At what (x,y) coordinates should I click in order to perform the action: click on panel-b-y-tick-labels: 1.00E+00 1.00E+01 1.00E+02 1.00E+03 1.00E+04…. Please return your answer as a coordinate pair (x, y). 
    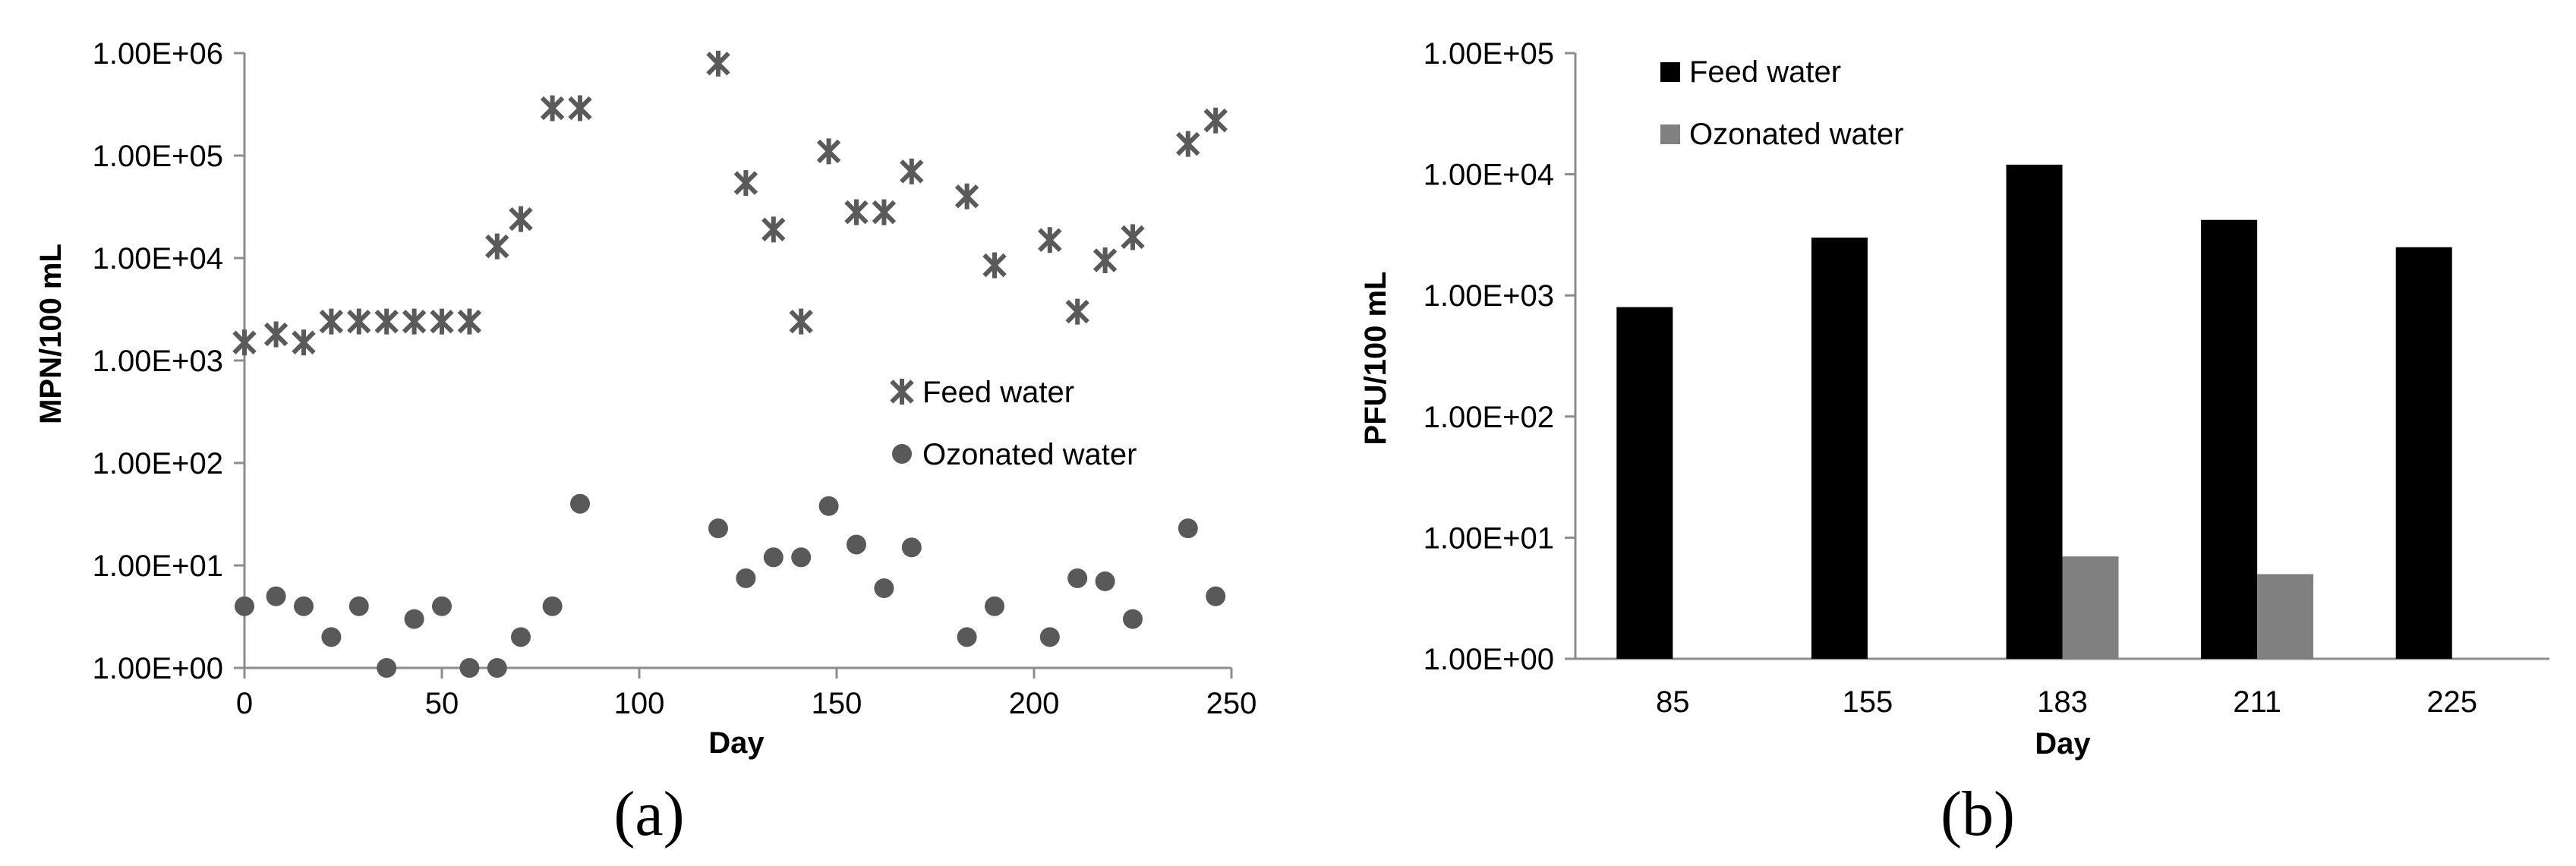
    Looking at the image, I should click on (1489, 356).